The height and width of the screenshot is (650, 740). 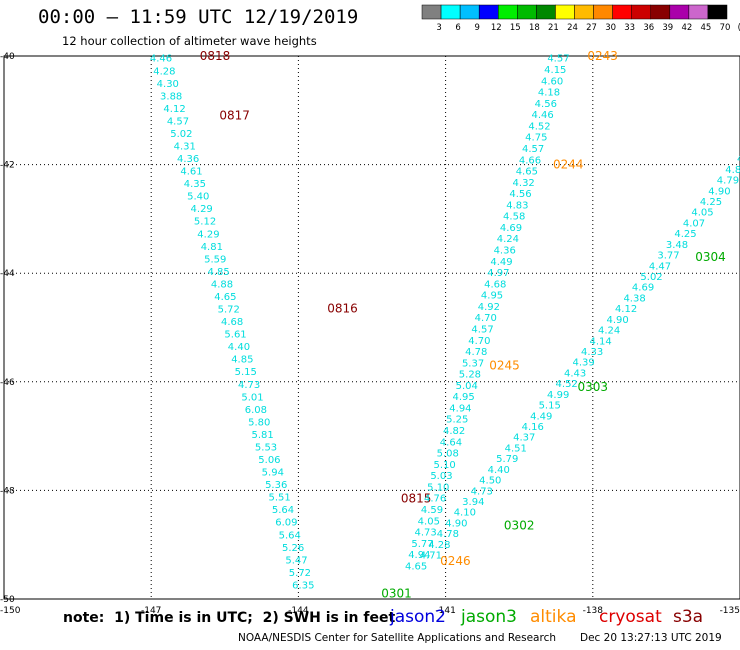 I want to click on time-label: 0301, so click(x=396, y=594).